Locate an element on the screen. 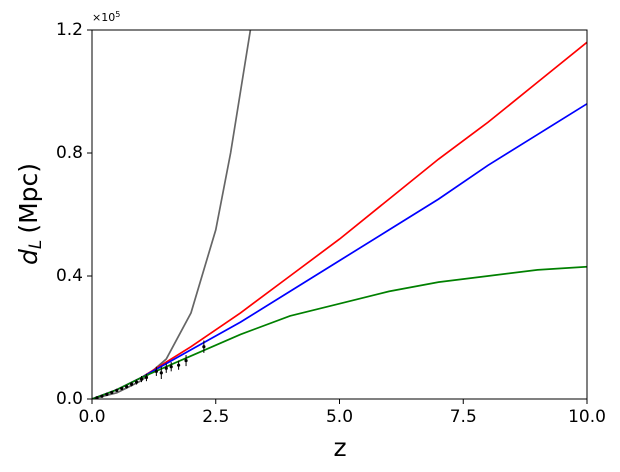 The height and width of the screenshot is (472, 620). offset-exponent: 5 is located at coordinates (117, 14).